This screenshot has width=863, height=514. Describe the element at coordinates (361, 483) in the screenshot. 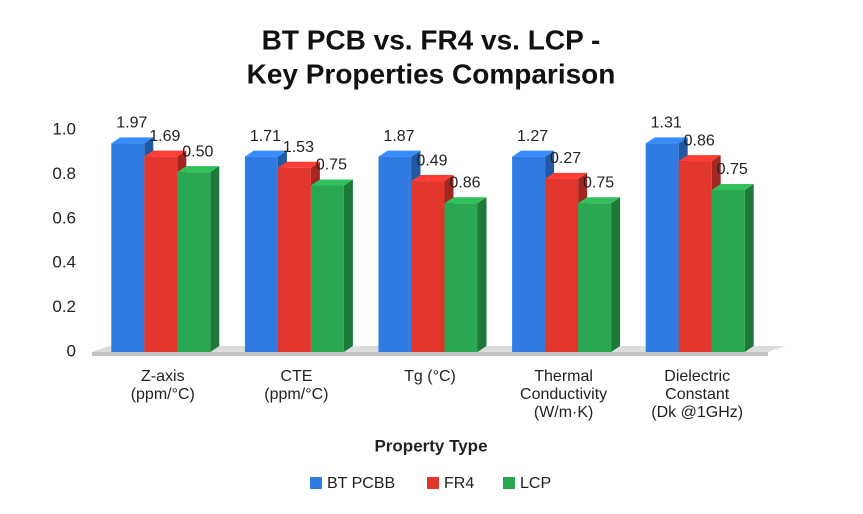

I see `legend-label: BT PCBB` at that location.